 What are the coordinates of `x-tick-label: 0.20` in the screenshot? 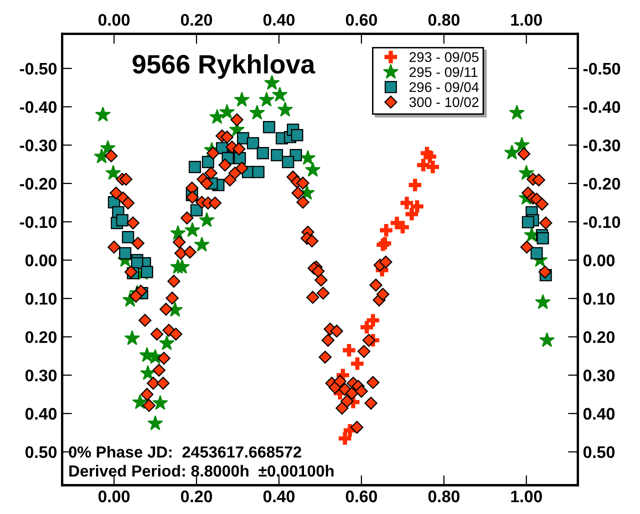 It's located at (196, 496).